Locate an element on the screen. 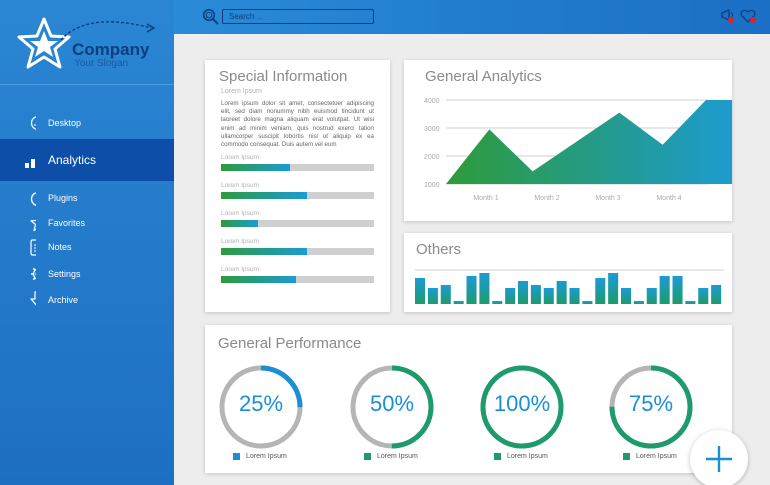 The height and width of the screenshot is (485, 770). sidebar-item-notes: Notes is located at coordinates (87, 247).